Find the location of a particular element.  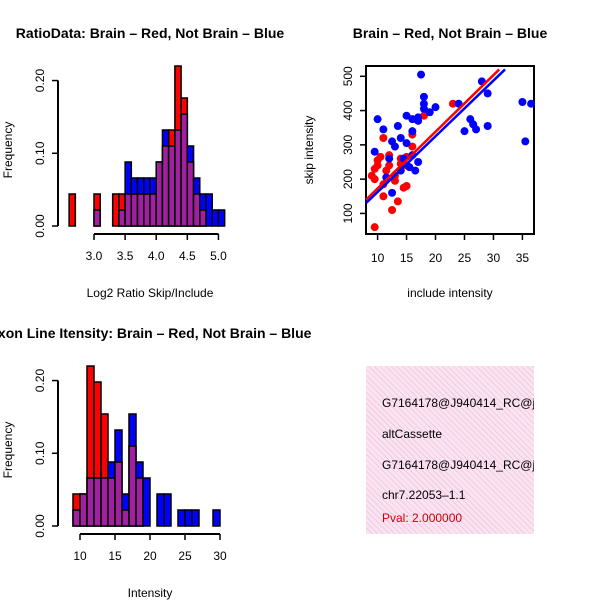

ratio-y-tick-label: 0.10 is located at coordinates (40, 153).